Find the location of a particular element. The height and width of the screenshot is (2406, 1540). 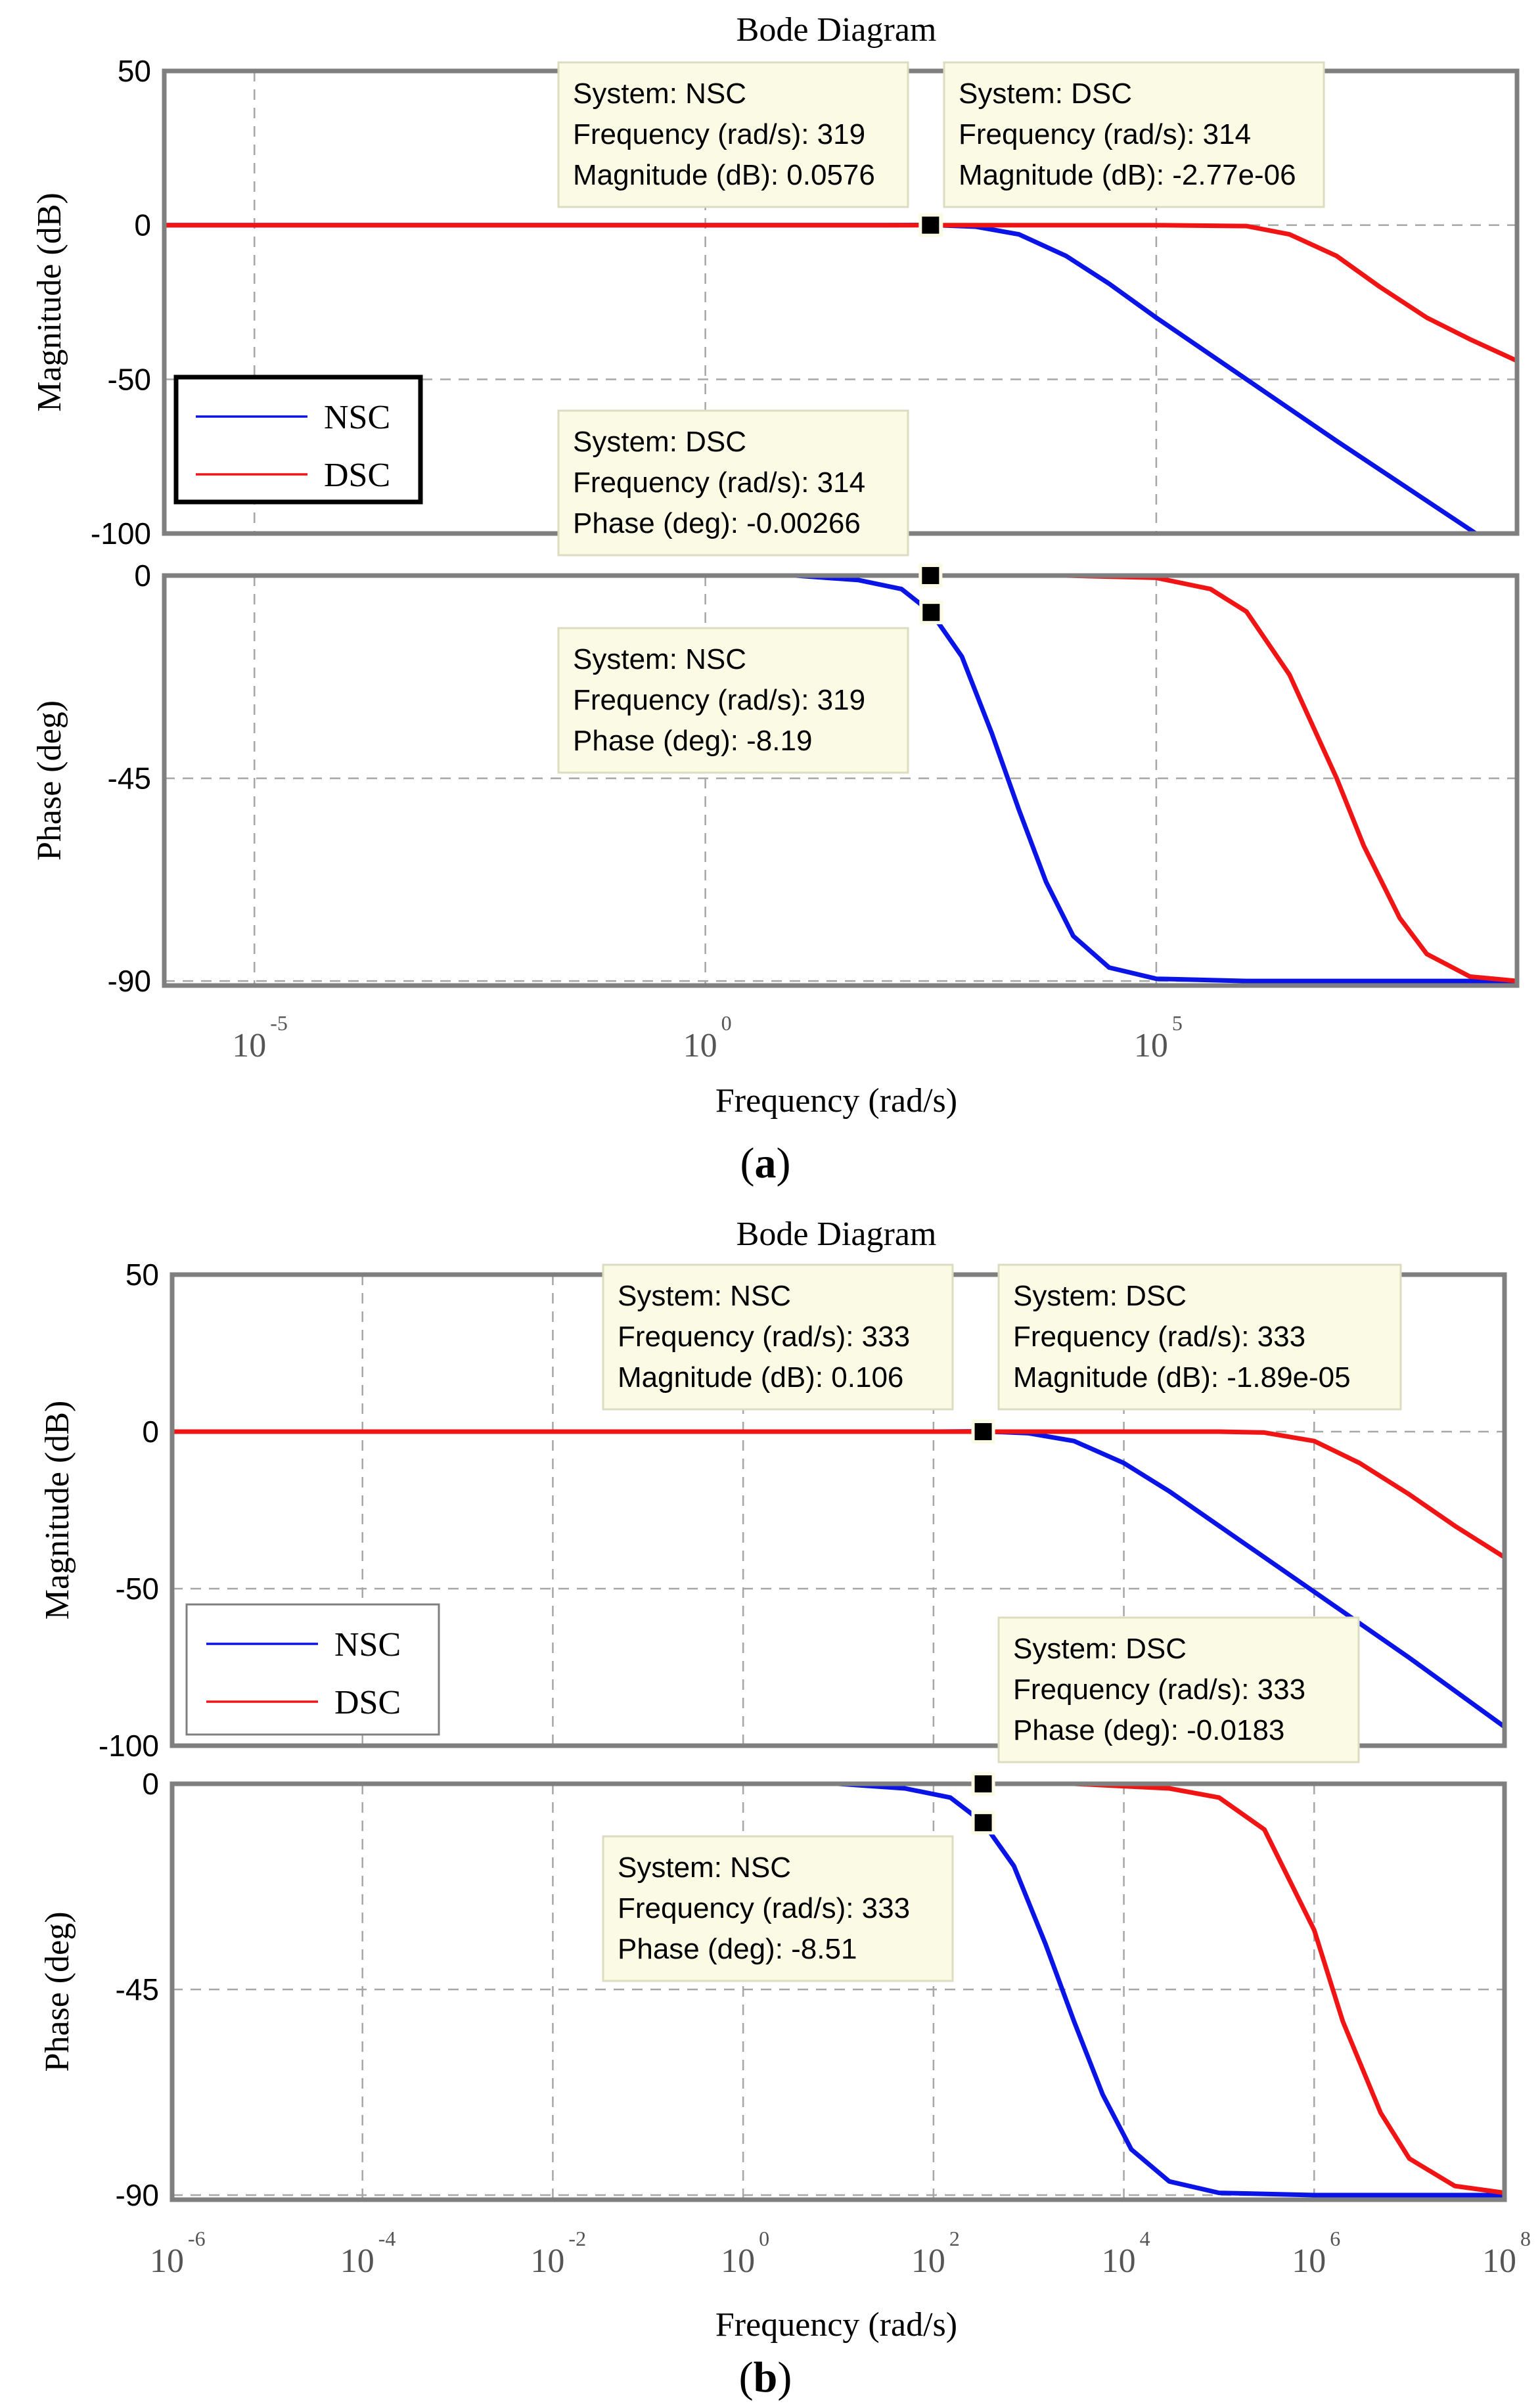

legend-label: DSC is located at coordinates (357, 475).